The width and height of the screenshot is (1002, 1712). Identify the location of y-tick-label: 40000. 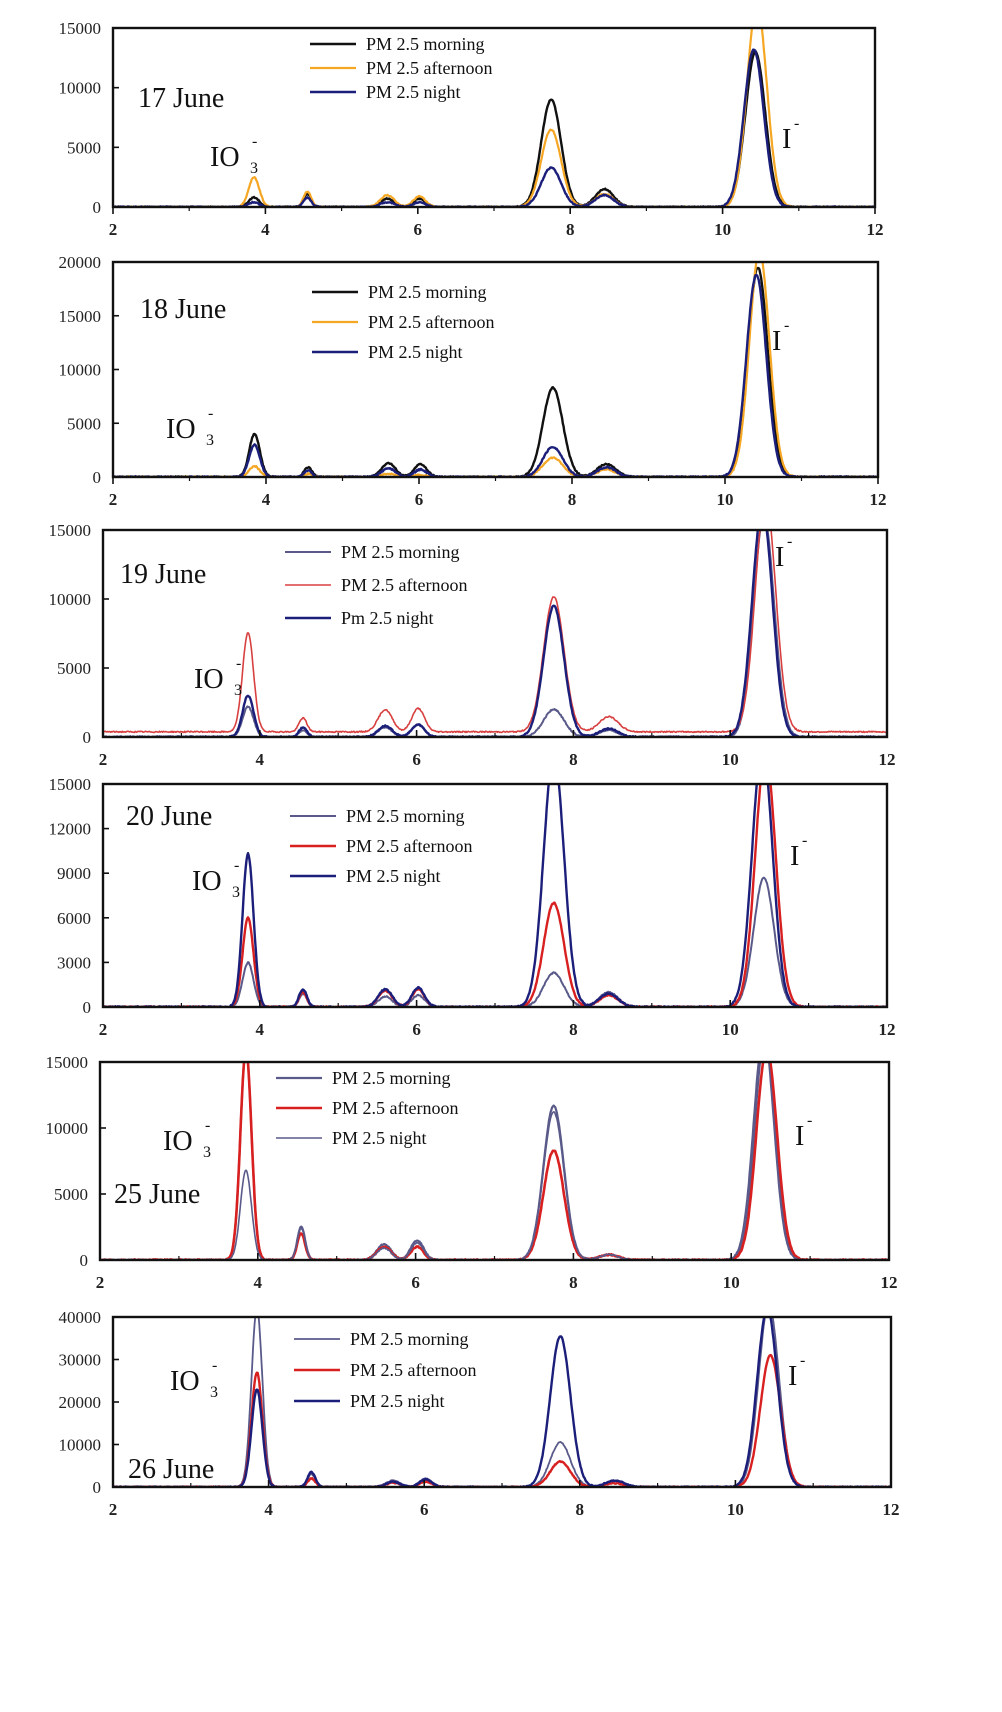
(80, 1317).